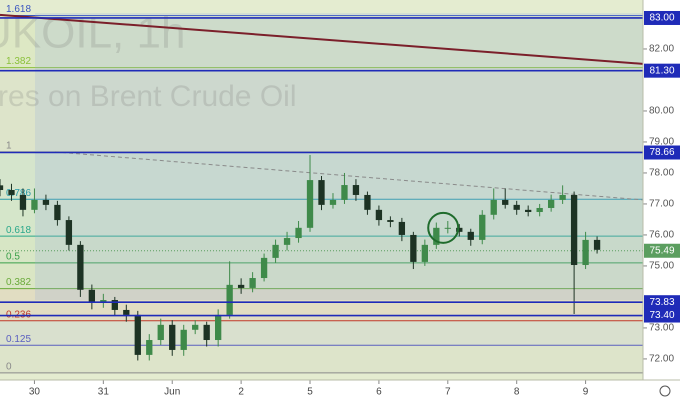 The height and width of the screenshot is (402, 680). I want to click on y-tick-label: 79.00, so click(661, 142).